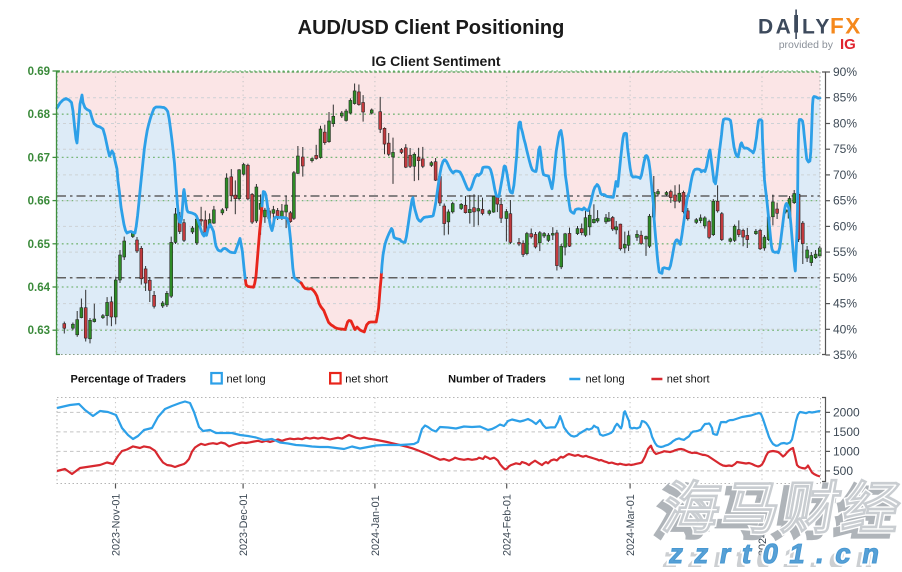 The height and width of the screenshot is (572, 902). What do you see at coordinates (129, 380) in the screenshot?
I see `svg-text: Percentage of Traders` at bounding box center [129, 380].